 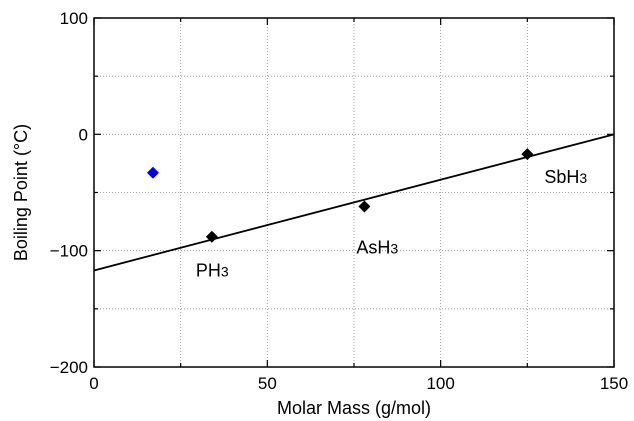 What do you see at coordinates (440, 383) in the screenshot?
I see `x-tick-label: 100` at bounding box center [440, 383].